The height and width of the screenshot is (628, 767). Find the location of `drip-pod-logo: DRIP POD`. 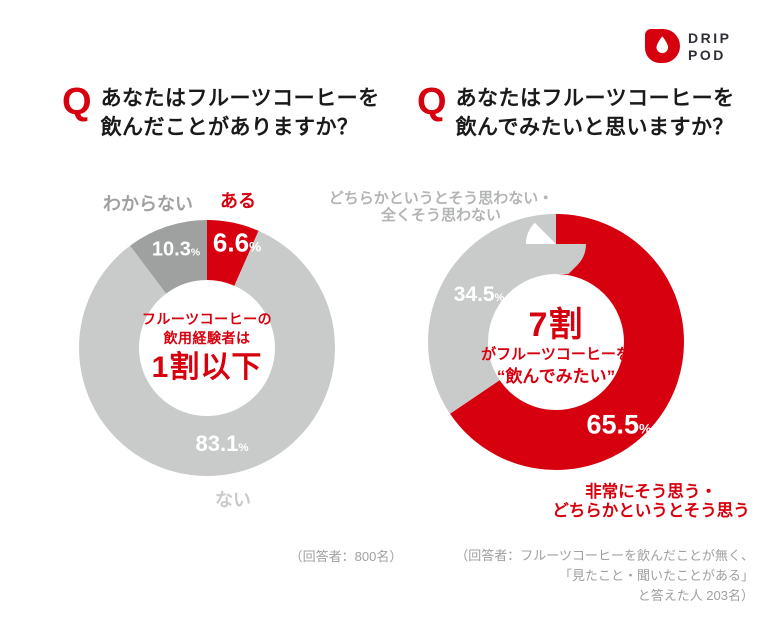

drip-pod-logo: DRIP POD is located at coordinates (688, 46).